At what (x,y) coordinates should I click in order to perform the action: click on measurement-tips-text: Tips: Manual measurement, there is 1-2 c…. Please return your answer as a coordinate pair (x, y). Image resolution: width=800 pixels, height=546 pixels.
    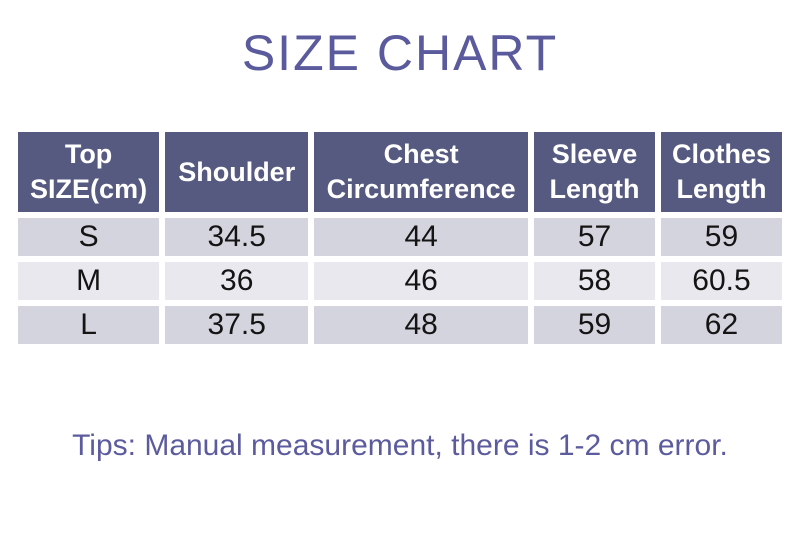
    Looking at the image, I should click on (400, 445).